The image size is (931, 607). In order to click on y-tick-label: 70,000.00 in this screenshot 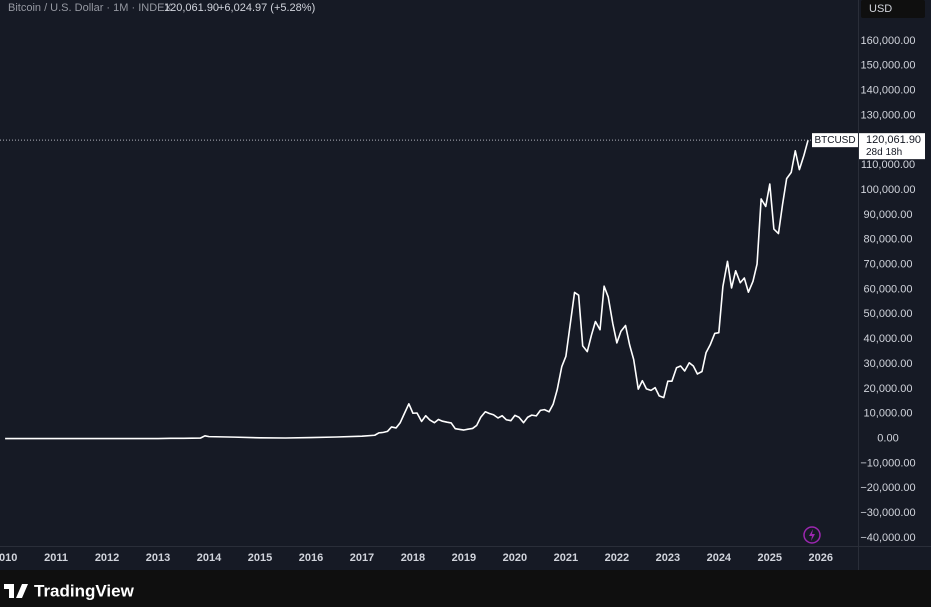, I will do `click(888, 265)`.